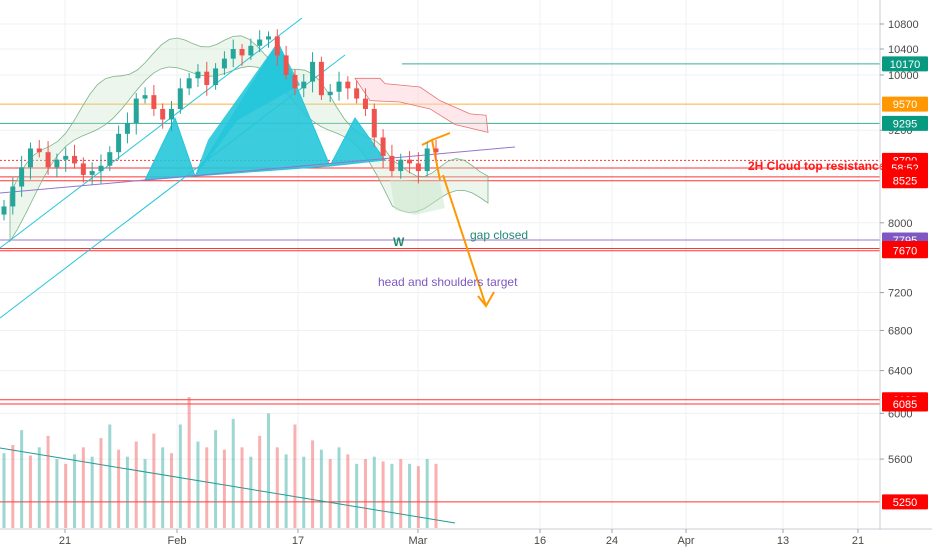  I want to click on head-shoulders-pattern, so click(170, 148).